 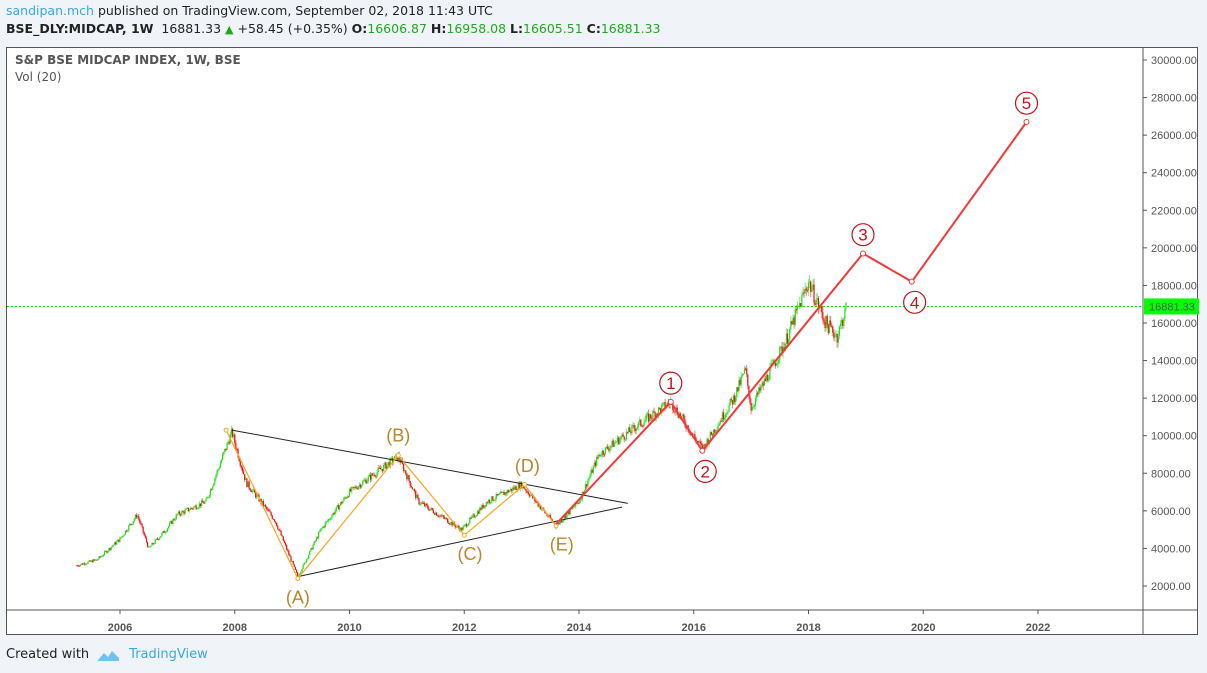 I want to click on wave-label: (C), so click(x=469, y=554).